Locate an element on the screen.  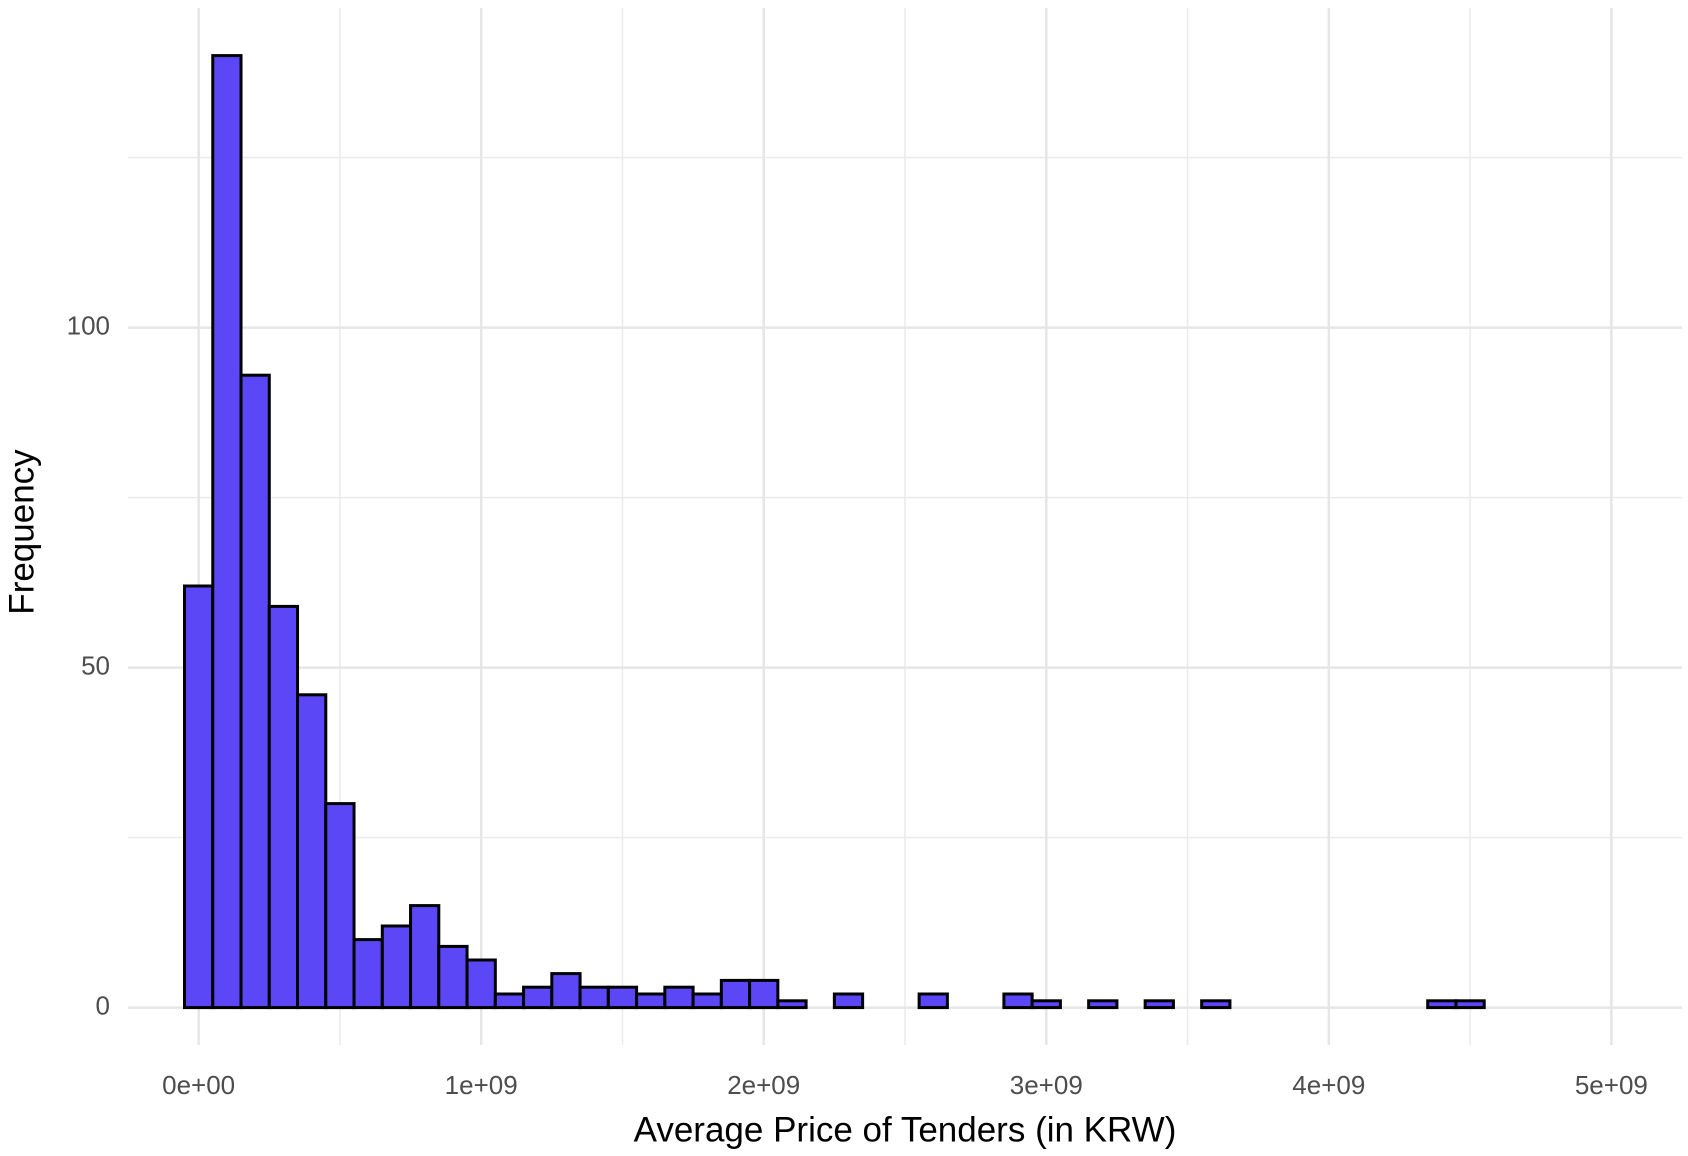
x-tick-label: 2e+09 is located at coordinates (763, 1085).